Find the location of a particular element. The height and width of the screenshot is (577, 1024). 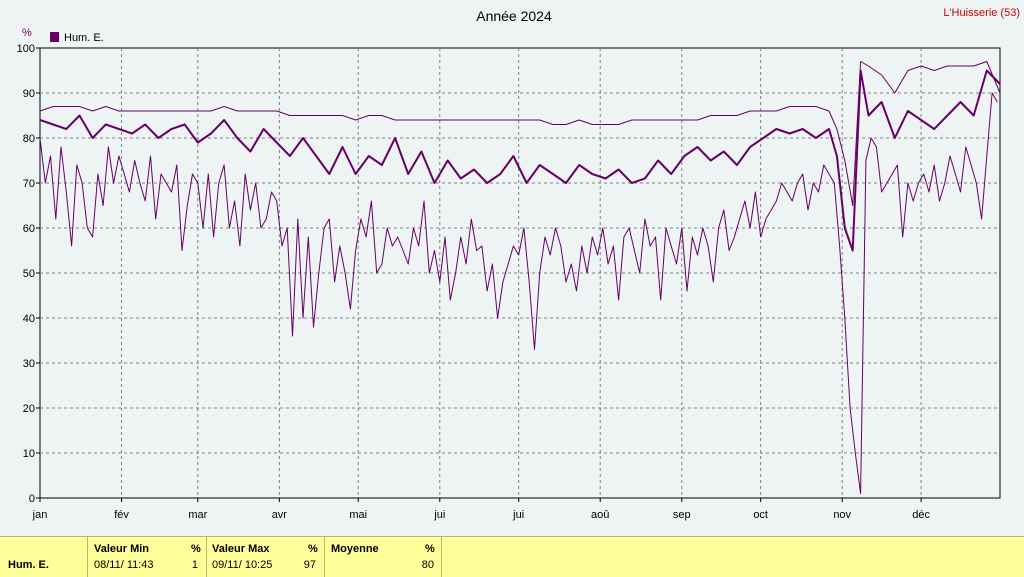

max-unit: % is located at coordinates (313, 549).